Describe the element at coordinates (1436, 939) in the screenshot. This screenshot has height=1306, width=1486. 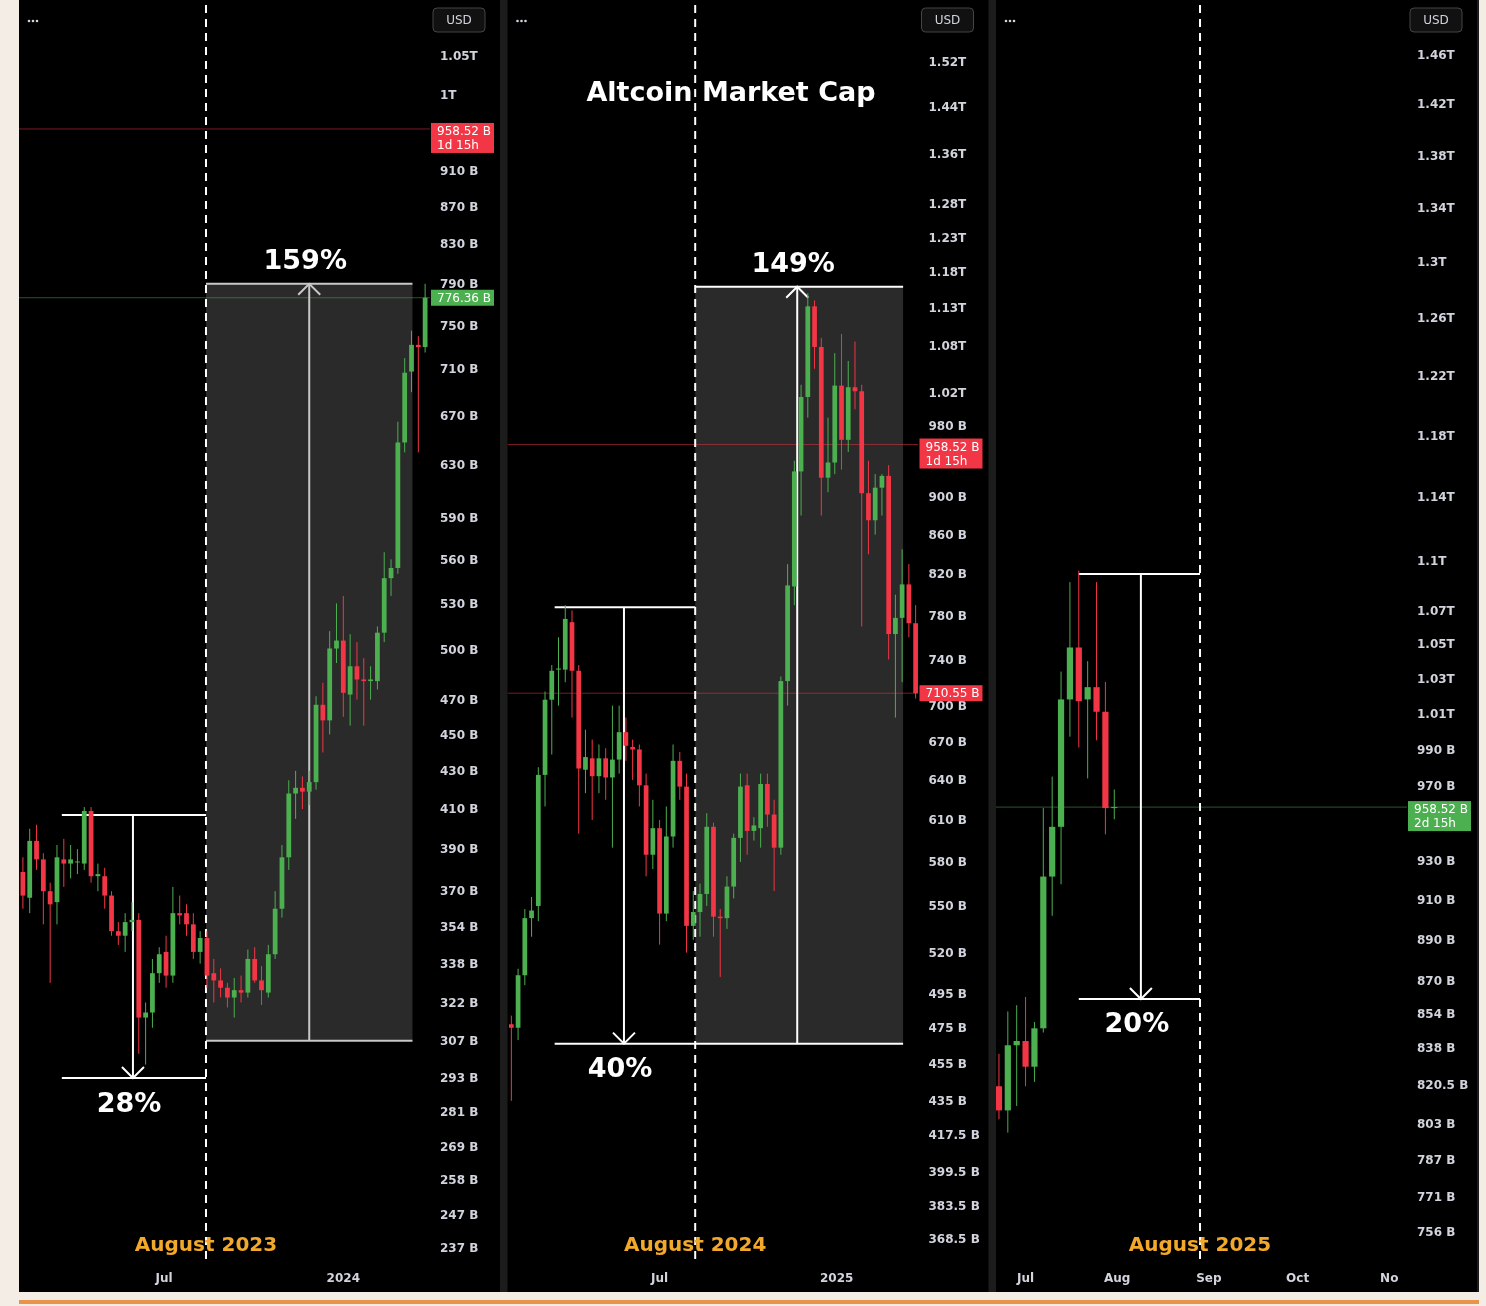
I see `y-tick-label: 890 B` at that location.